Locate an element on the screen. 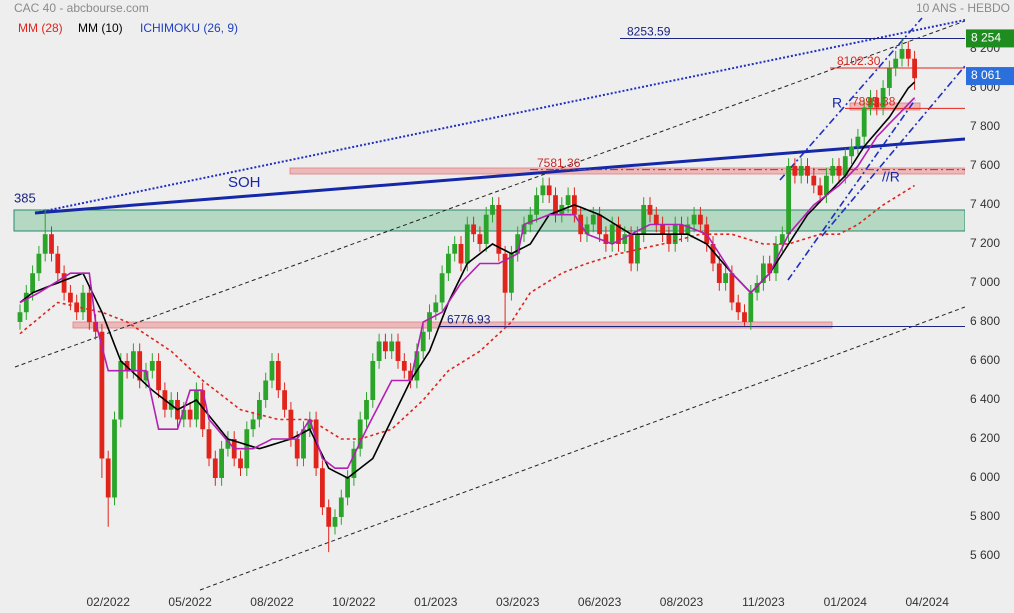  x-tick-label: 01/2024 is located at coordinates (846, 602).